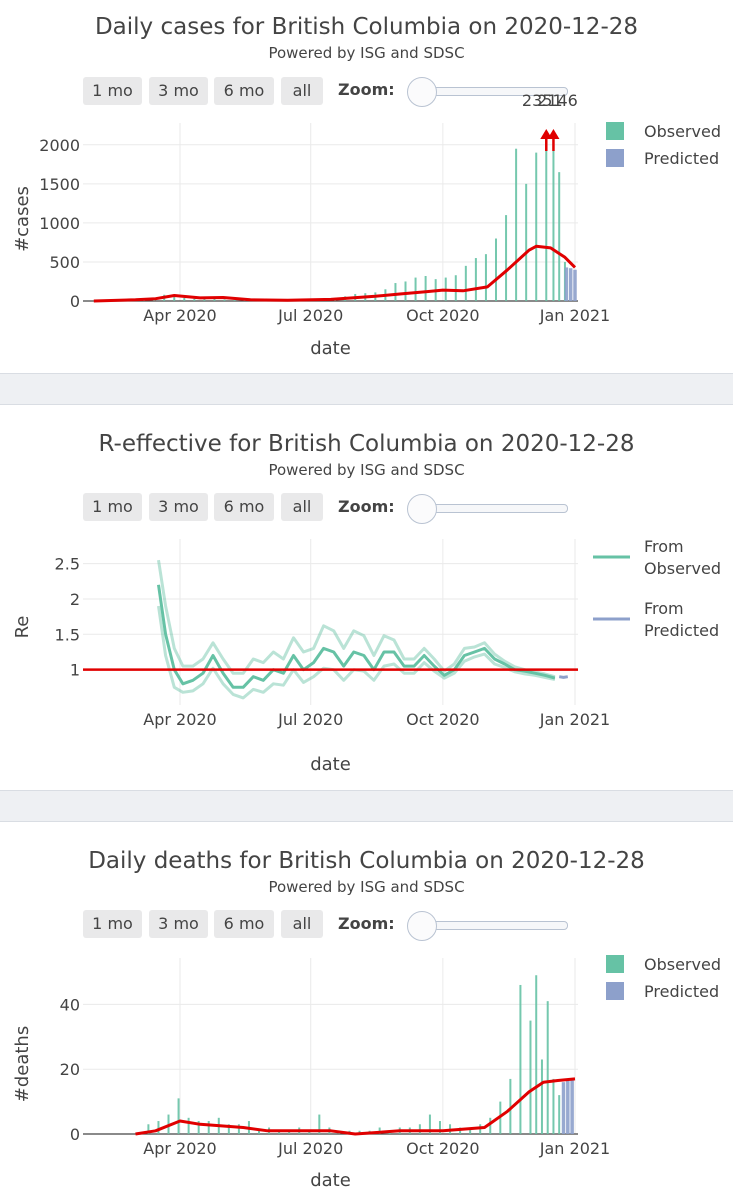  I want to click on x-tick-label: Jul 2020, so click(310, 315).